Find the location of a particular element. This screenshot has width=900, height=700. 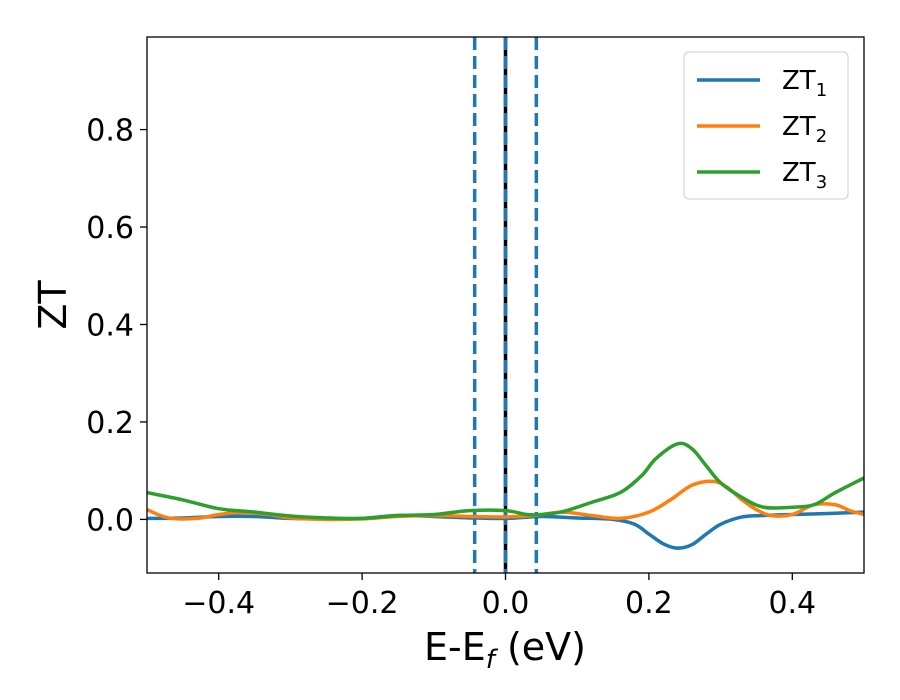

y-tick-label: 0.6 is located at coordinates (110, 228).